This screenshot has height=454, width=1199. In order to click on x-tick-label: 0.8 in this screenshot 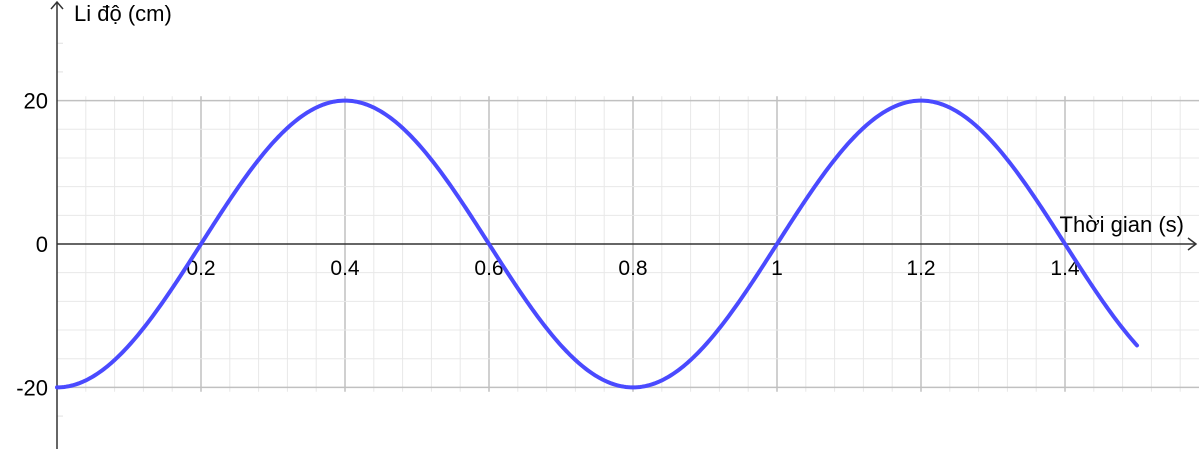, I will do `click(632, 268)`.